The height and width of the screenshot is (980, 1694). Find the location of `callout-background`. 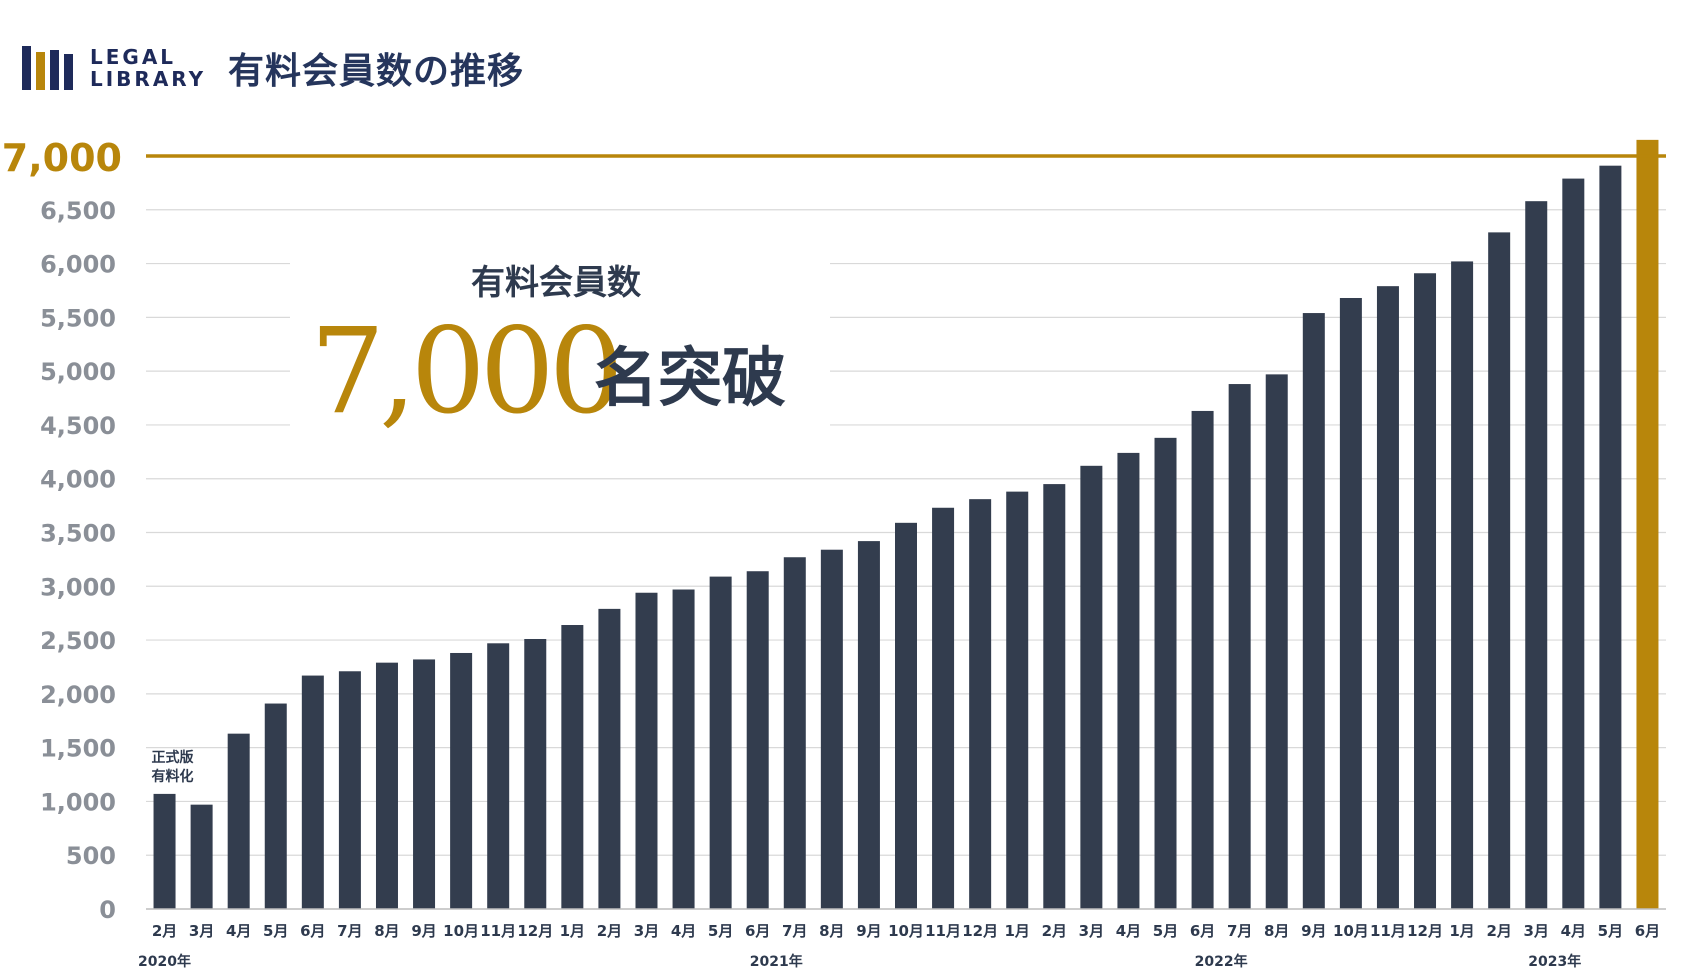

callout-background is located at coordinates (560, 345).